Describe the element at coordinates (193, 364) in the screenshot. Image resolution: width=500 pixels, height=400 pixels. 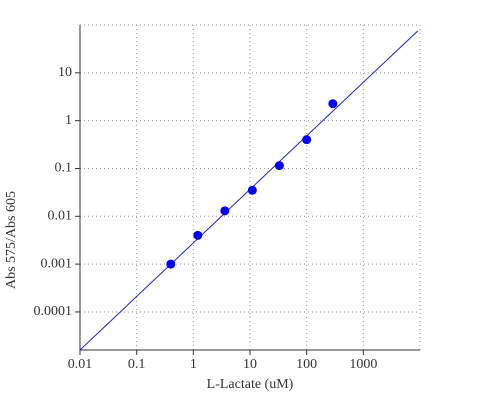
I see `x-tick-label: 1` at that location.